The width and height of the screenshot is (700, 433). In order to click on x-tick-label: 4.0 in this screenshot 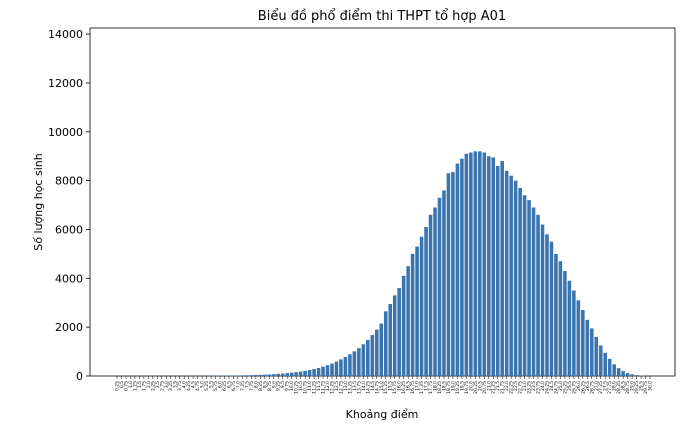, I will do `click(185, 384)`.